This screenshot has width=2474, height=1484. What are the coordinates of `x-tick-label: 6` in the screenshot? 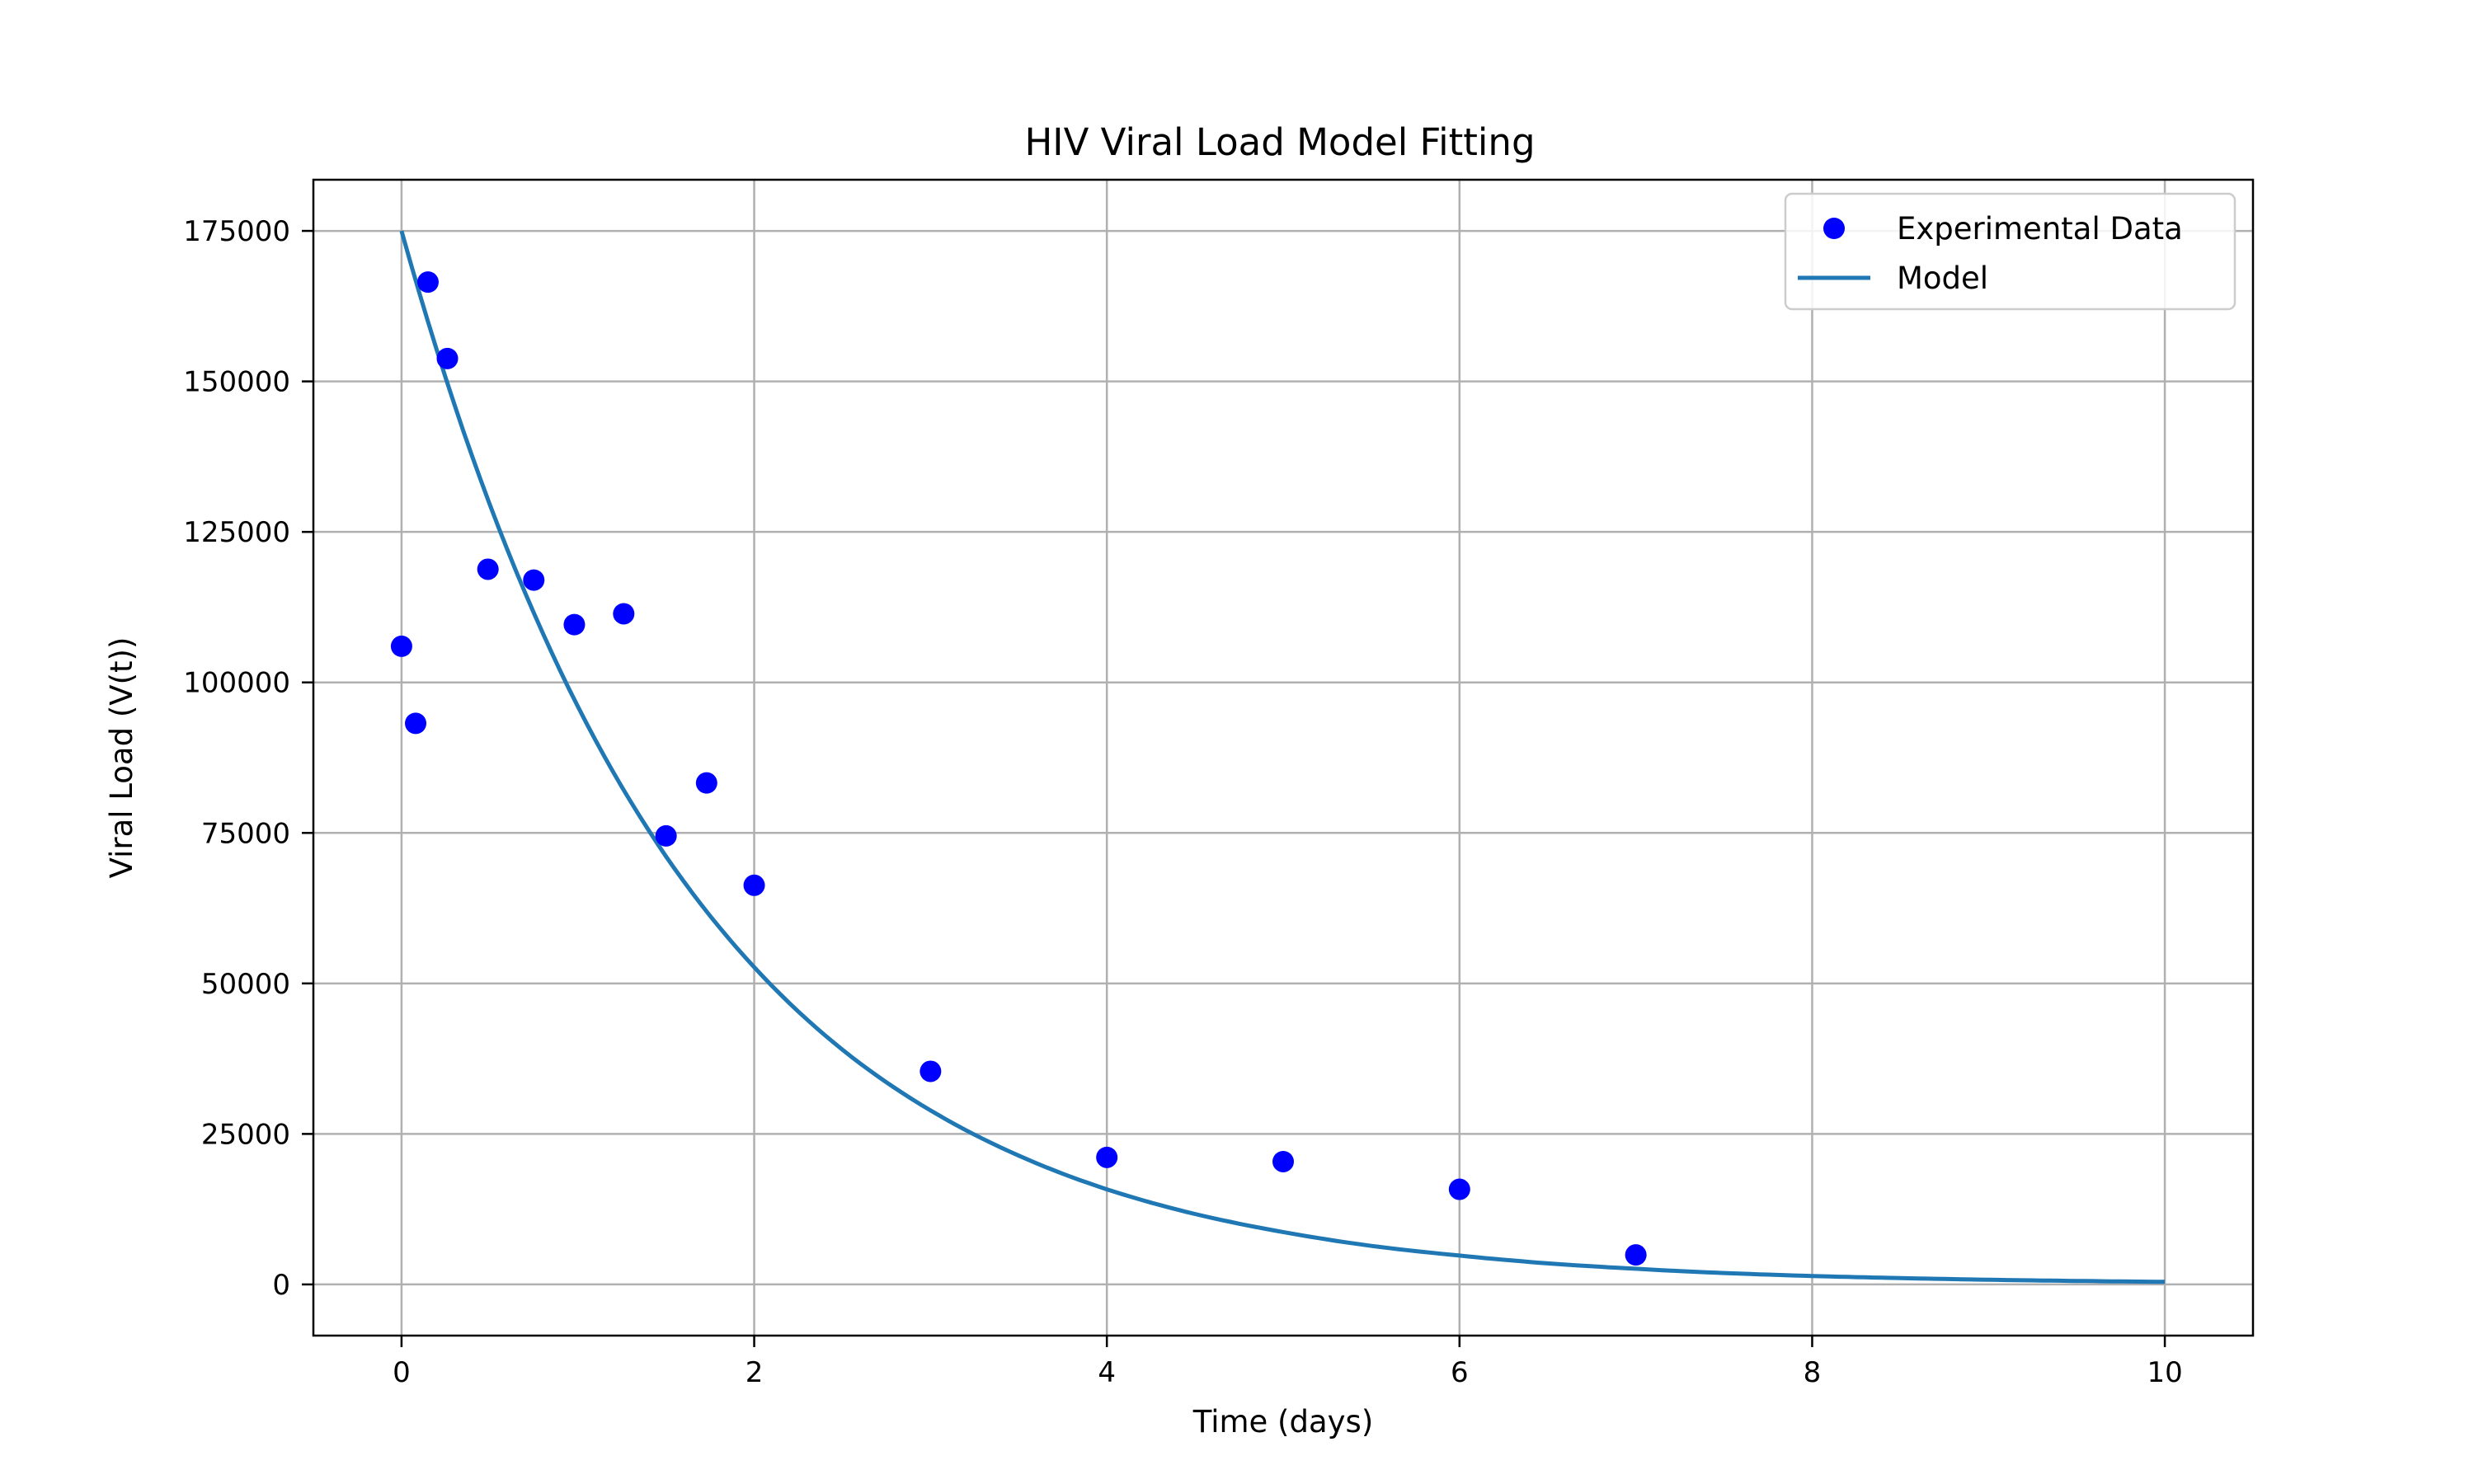 It's located at (1460, 1372).